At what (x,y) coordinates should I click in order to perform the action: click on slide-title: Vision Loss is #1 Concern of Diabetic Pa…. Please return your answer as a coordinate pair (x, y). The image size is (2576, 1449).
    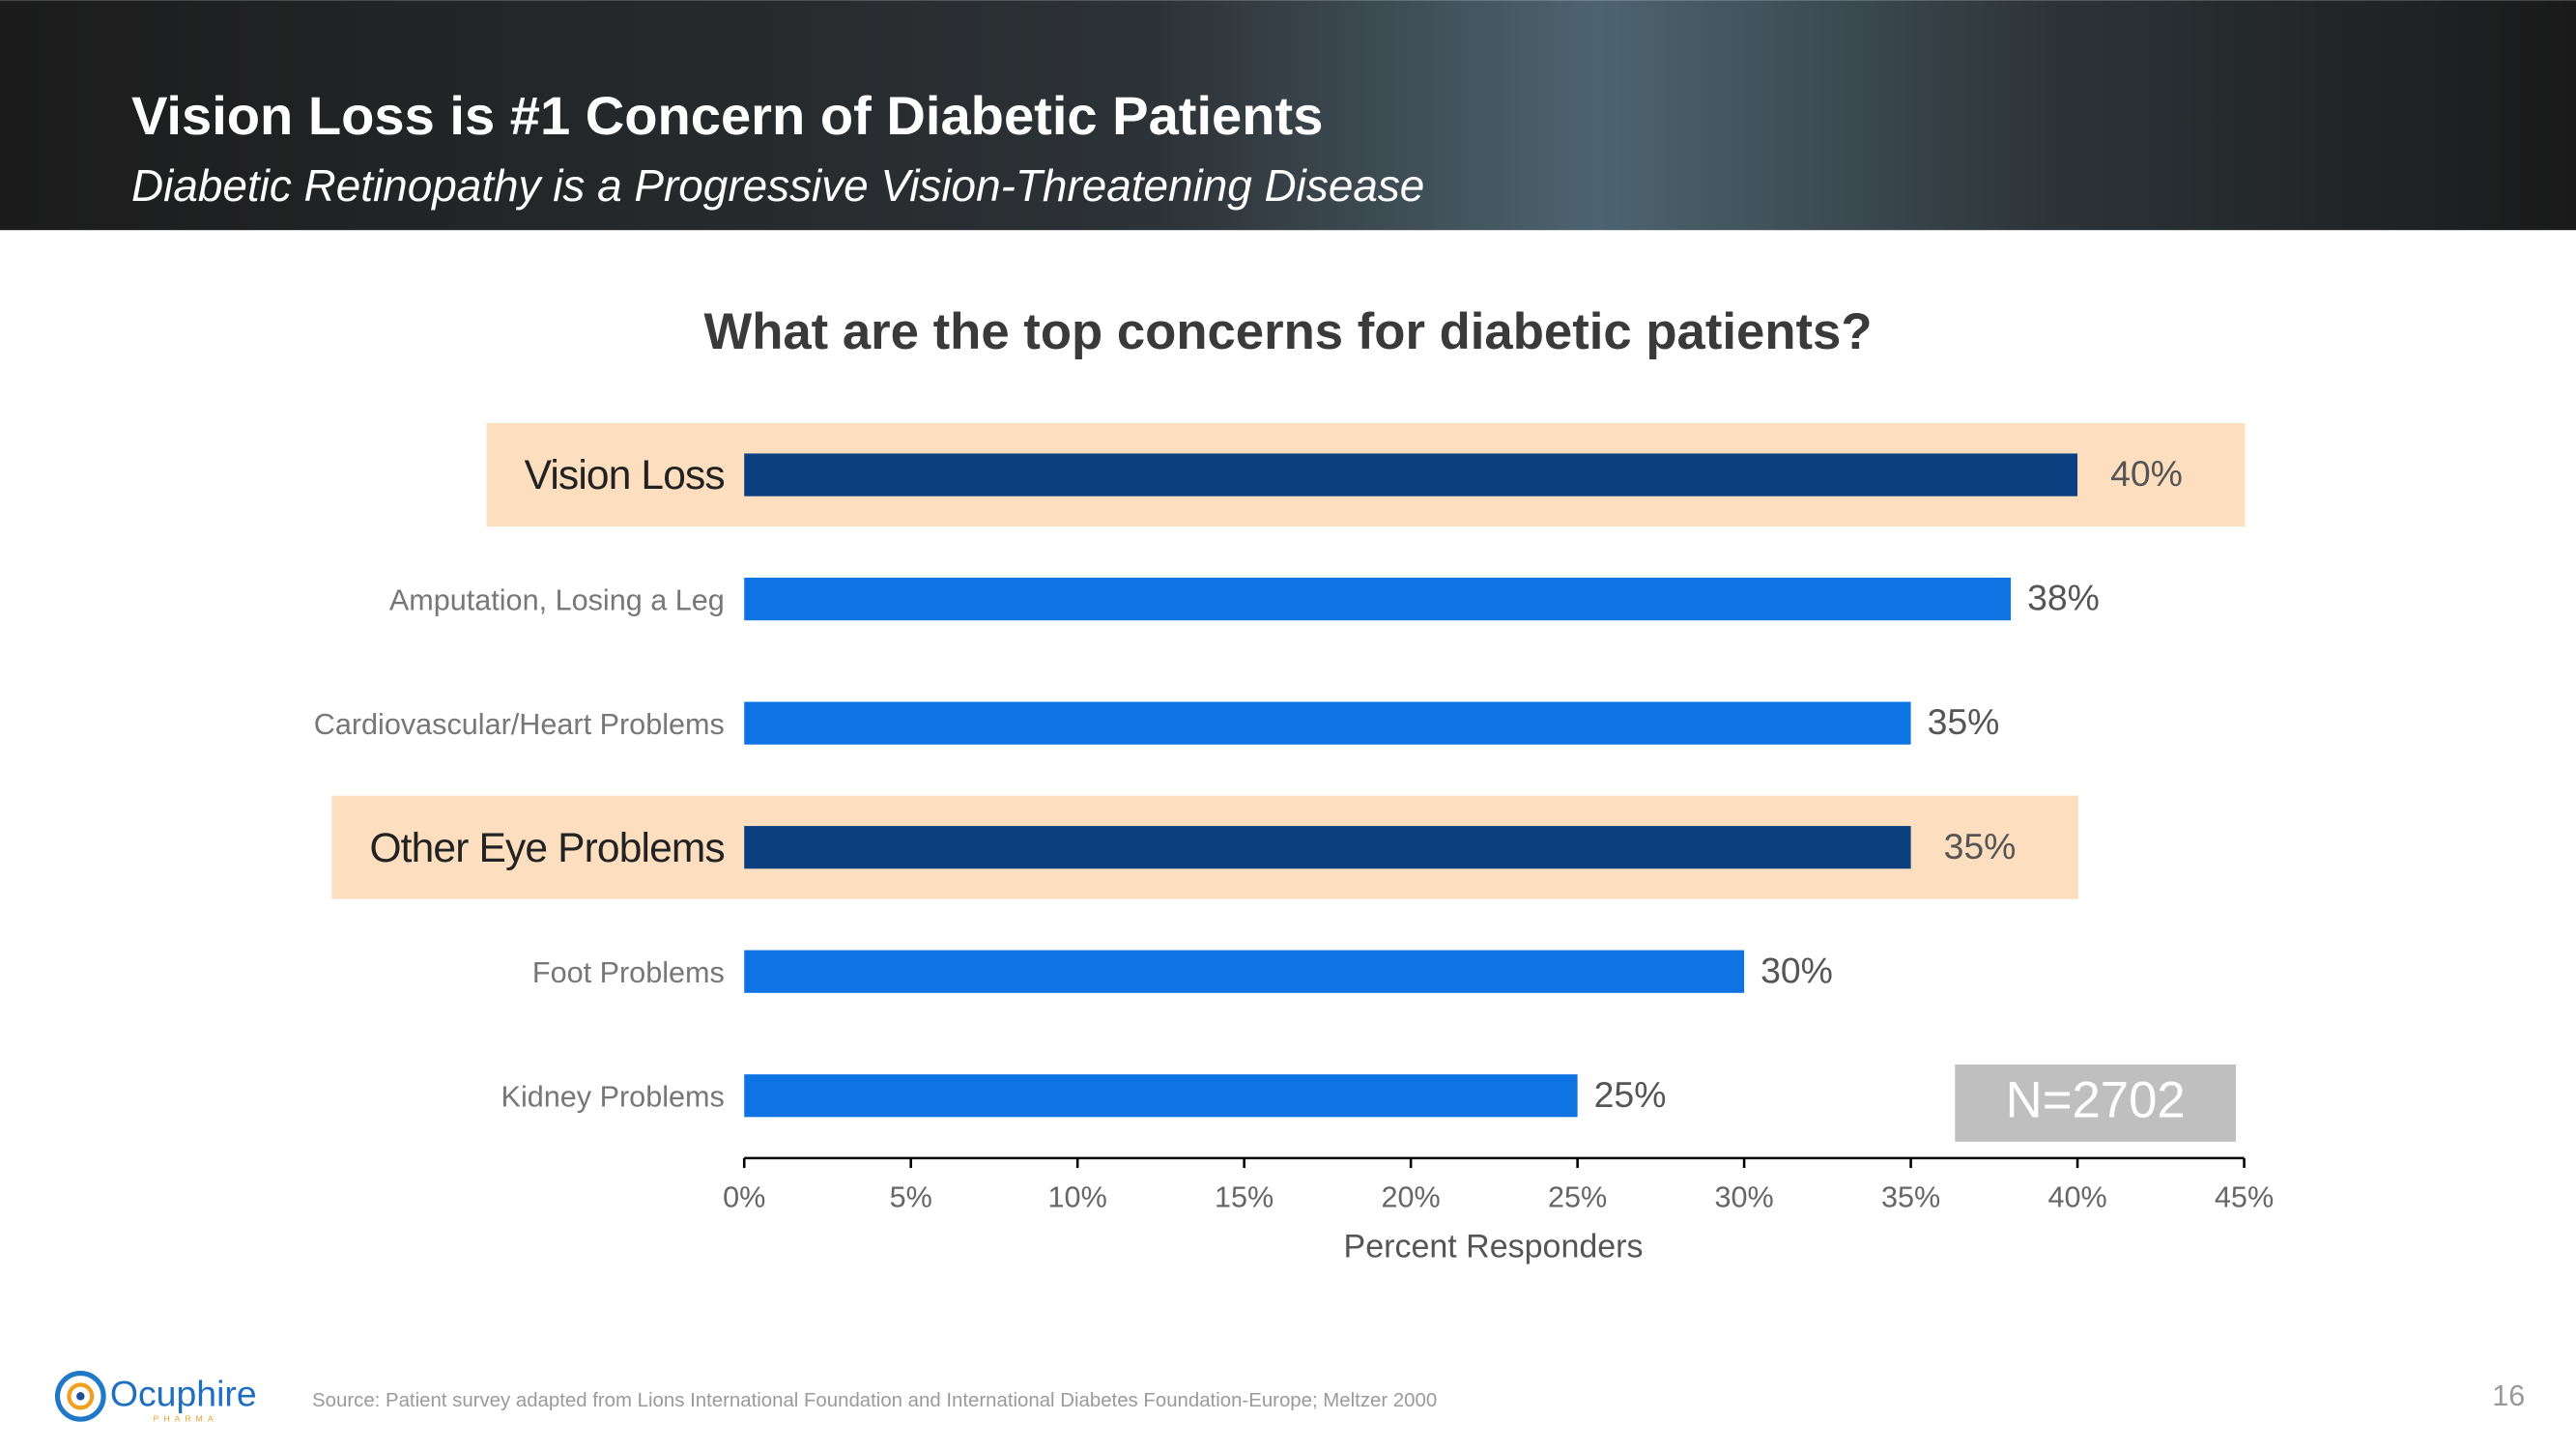
    Looking at the image, I should click on (727, 115).